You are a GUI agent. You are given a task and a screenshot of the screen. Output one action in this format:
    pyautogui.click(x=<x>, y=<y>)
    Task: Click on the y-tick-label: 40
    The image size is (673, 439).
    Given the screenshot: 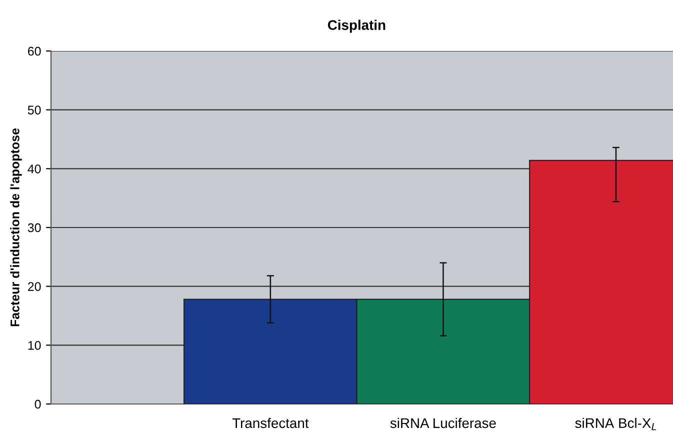 What is the action you would take?
    pyautogui.click(x=34, y=169)
    